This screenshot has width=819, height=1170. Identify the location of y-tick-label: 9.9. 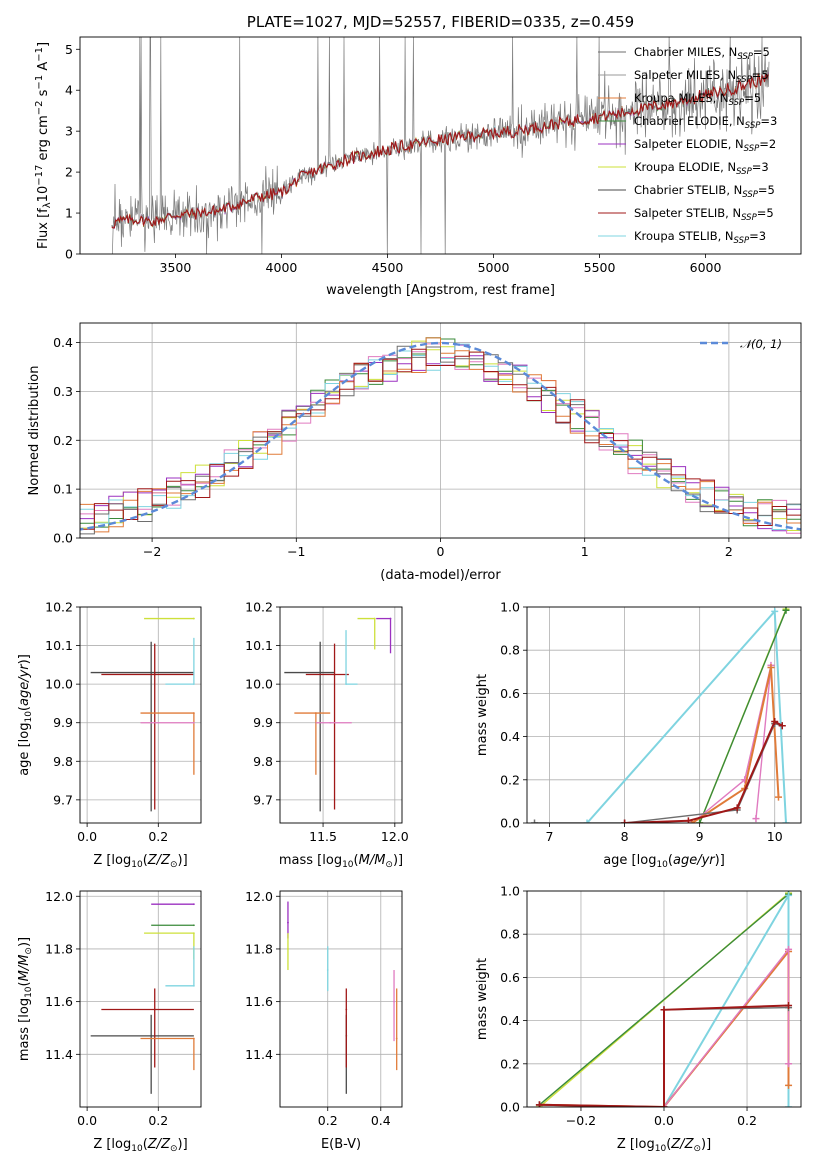
(263, 722).